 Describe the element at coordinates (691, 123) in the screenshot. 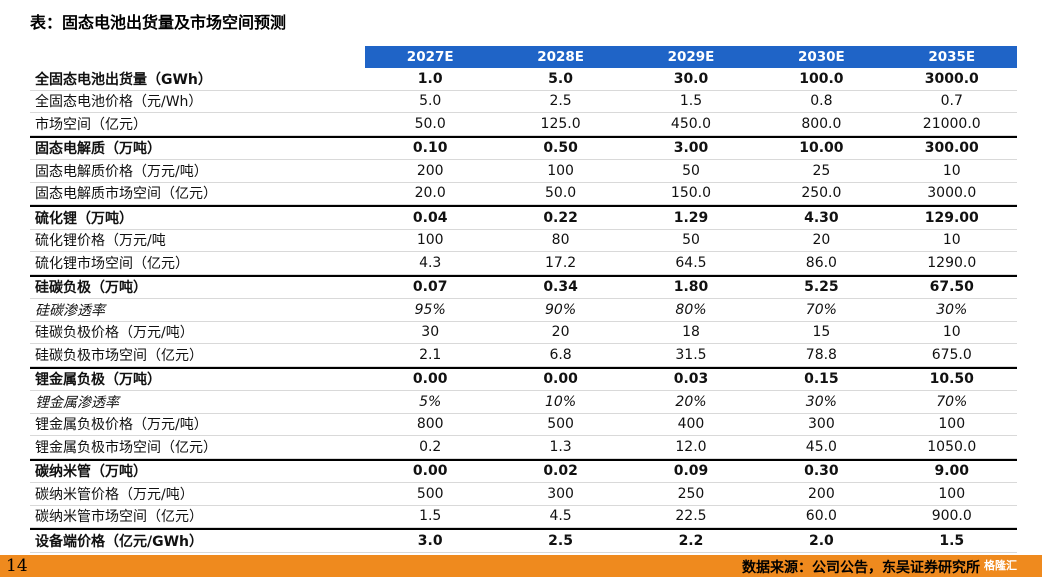

I see `table-cell: 450.0` at that location.